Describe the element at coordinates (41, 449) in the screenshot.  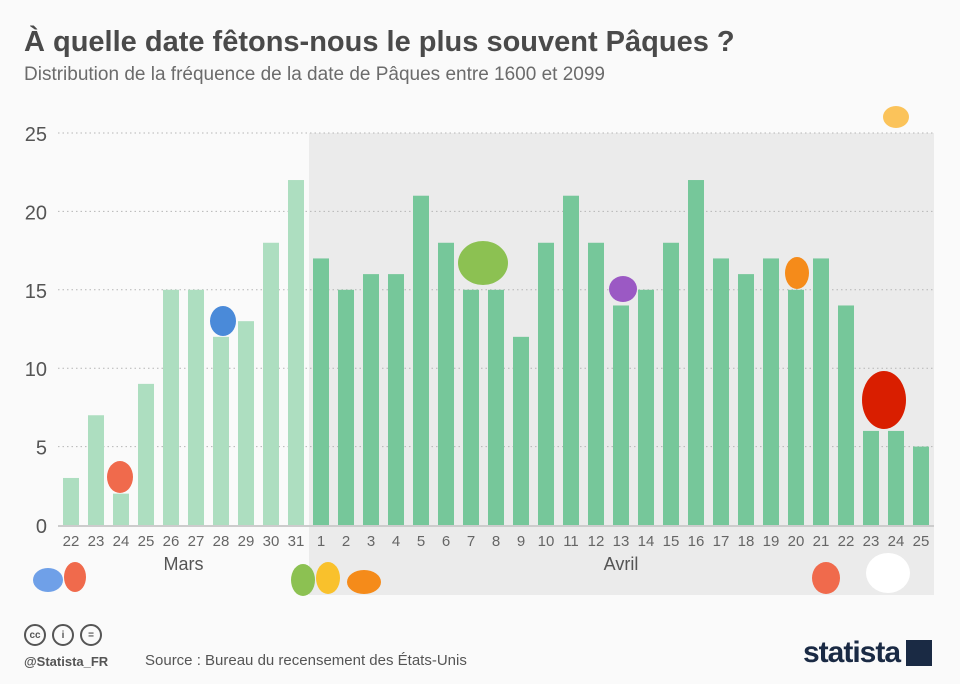
I see `y-tick-label: 5` at that location.